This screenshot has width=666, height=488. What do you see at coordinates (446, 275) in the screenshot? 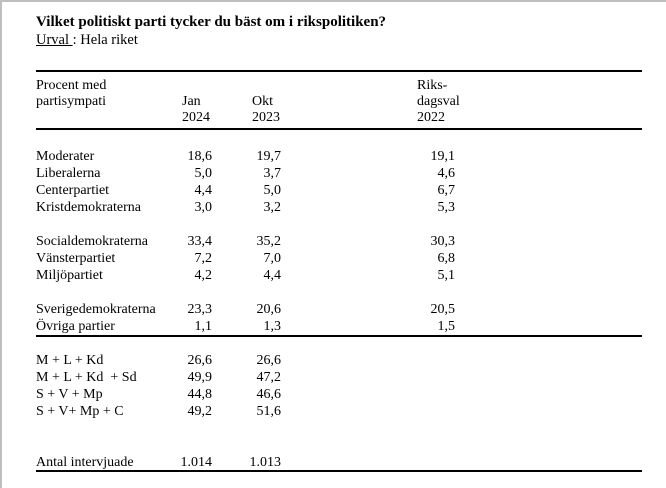
I see `value-riksdagsval-2022: 5,1` at bounding box center [446, 275].